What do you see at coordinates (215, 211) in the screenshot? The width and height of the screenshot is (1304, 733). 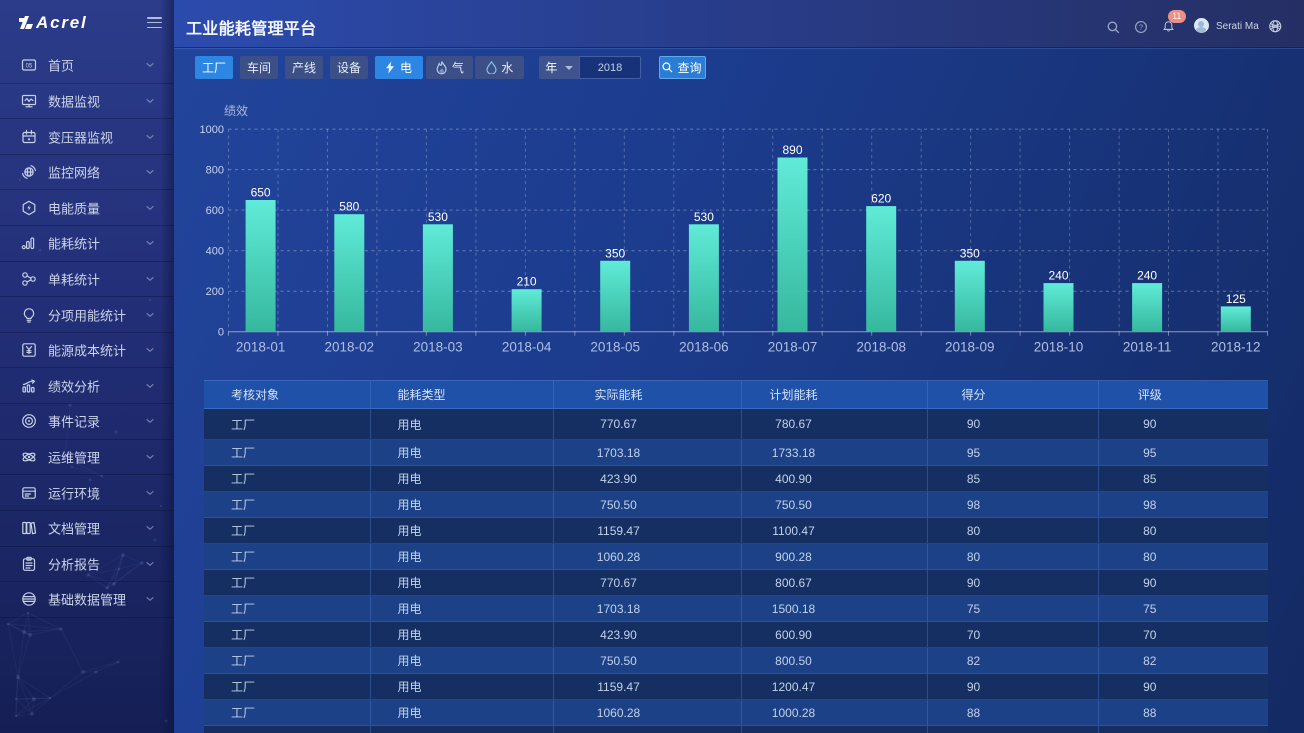 I see `svg-text: 600` at bounding box center [215, 211].